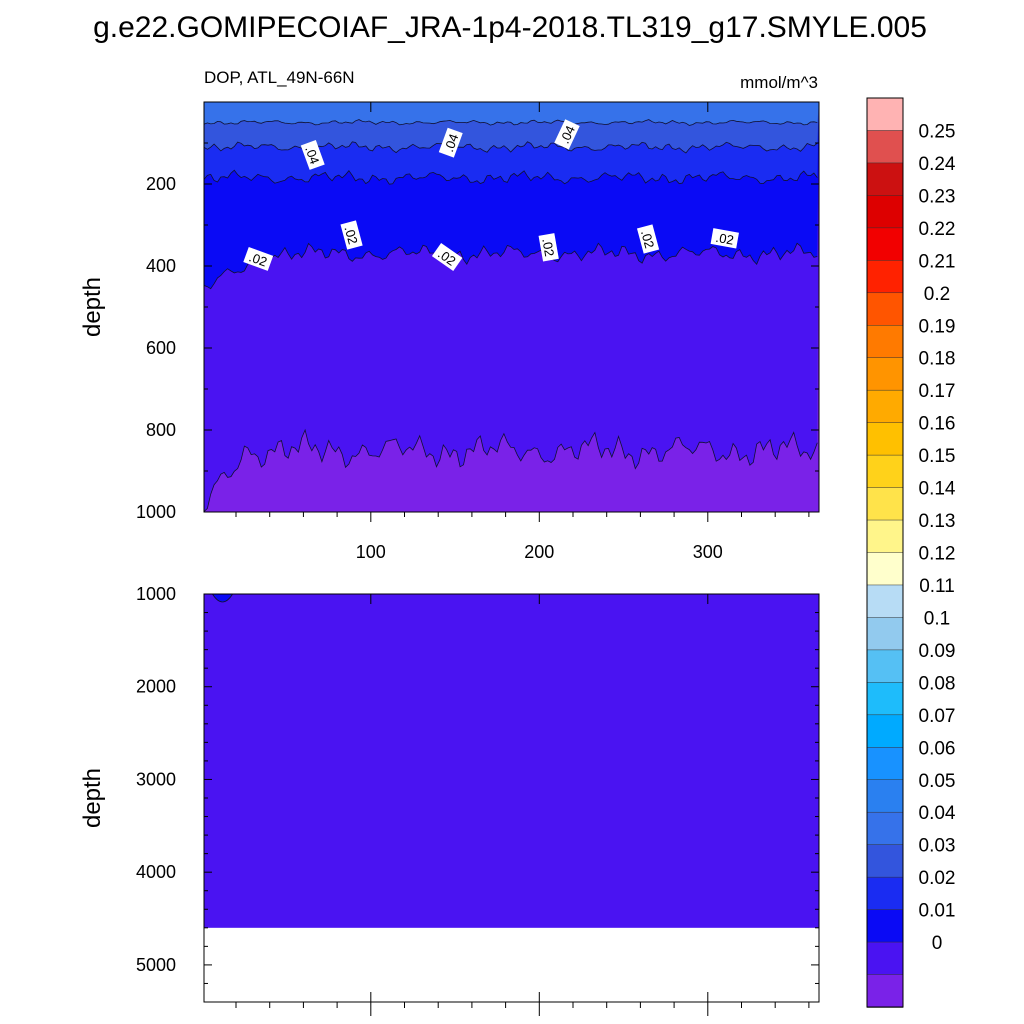 Image resolution: width=1024 pixels, height=1024 pixels. I want to click on y-axis-label-upper: depth, so click(92, 307).